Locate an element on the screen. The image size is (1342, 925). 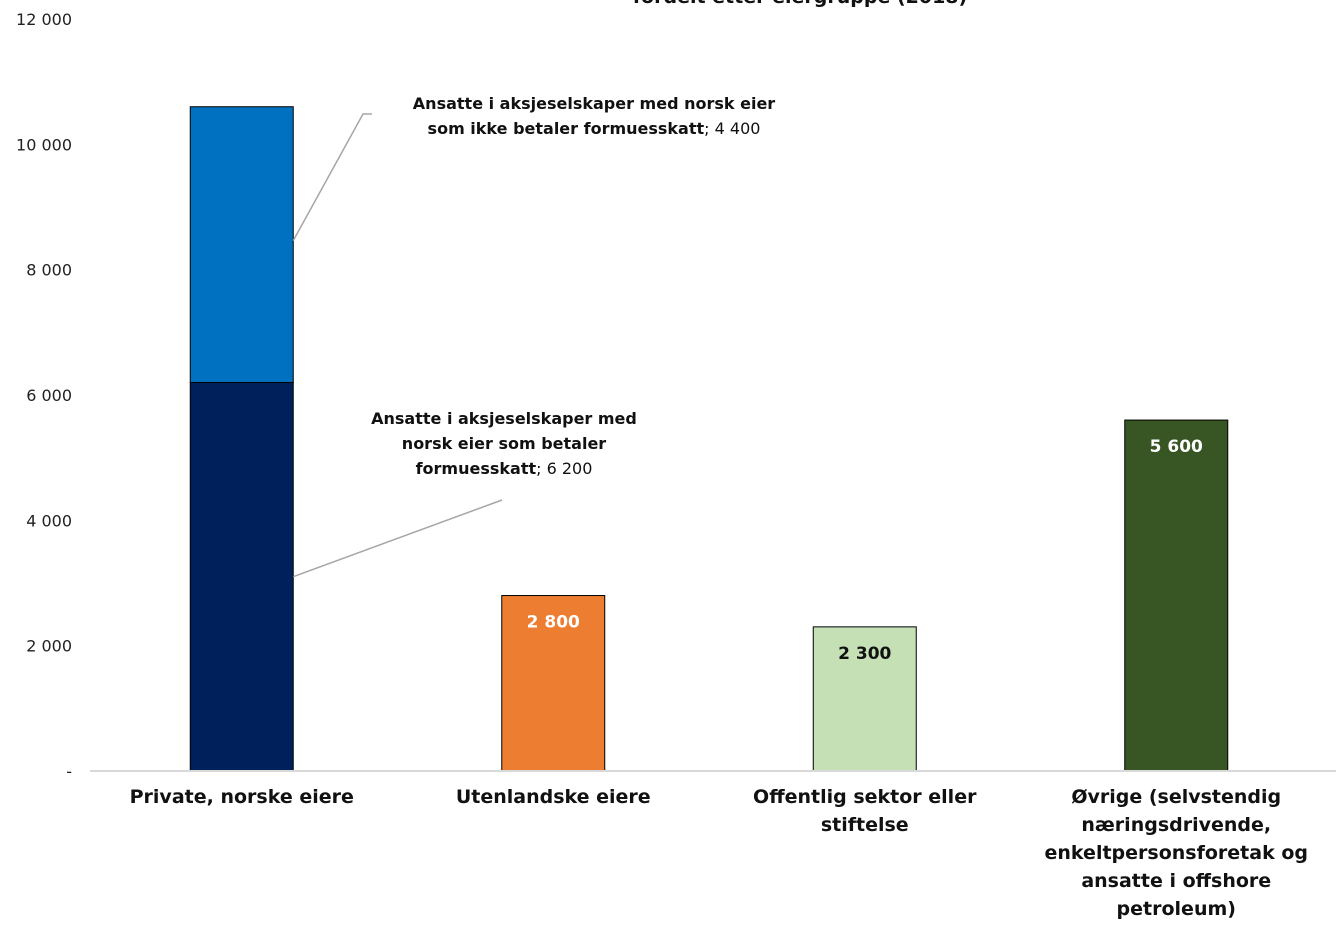
category-label: stiftelse is located at coordinates (865, 825).